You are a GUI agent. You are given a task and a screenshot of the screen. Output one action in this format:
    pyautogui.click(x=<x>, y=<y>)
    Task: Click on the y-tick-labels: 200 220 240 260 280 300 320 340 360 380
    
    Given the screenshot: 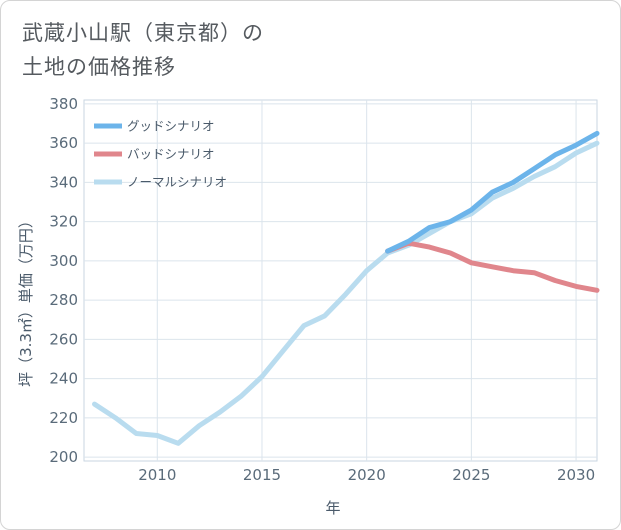 What is the action you would take?
    pyautogui.click(x=63, y=280)
    